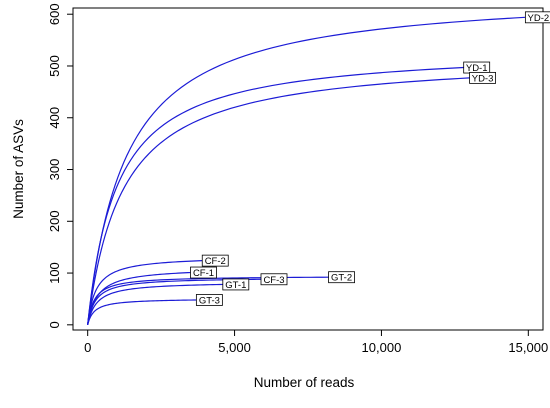  I want to click on y-axis: 0 100 200 300 400 500 600, so click(60, 165).